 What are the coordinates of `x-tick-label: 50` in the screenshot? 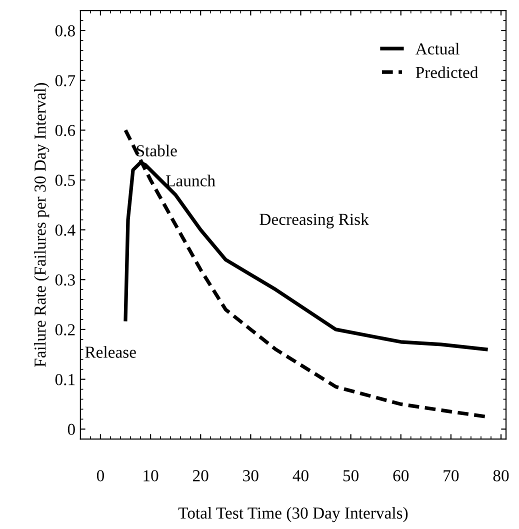 It's located at (351, 476).